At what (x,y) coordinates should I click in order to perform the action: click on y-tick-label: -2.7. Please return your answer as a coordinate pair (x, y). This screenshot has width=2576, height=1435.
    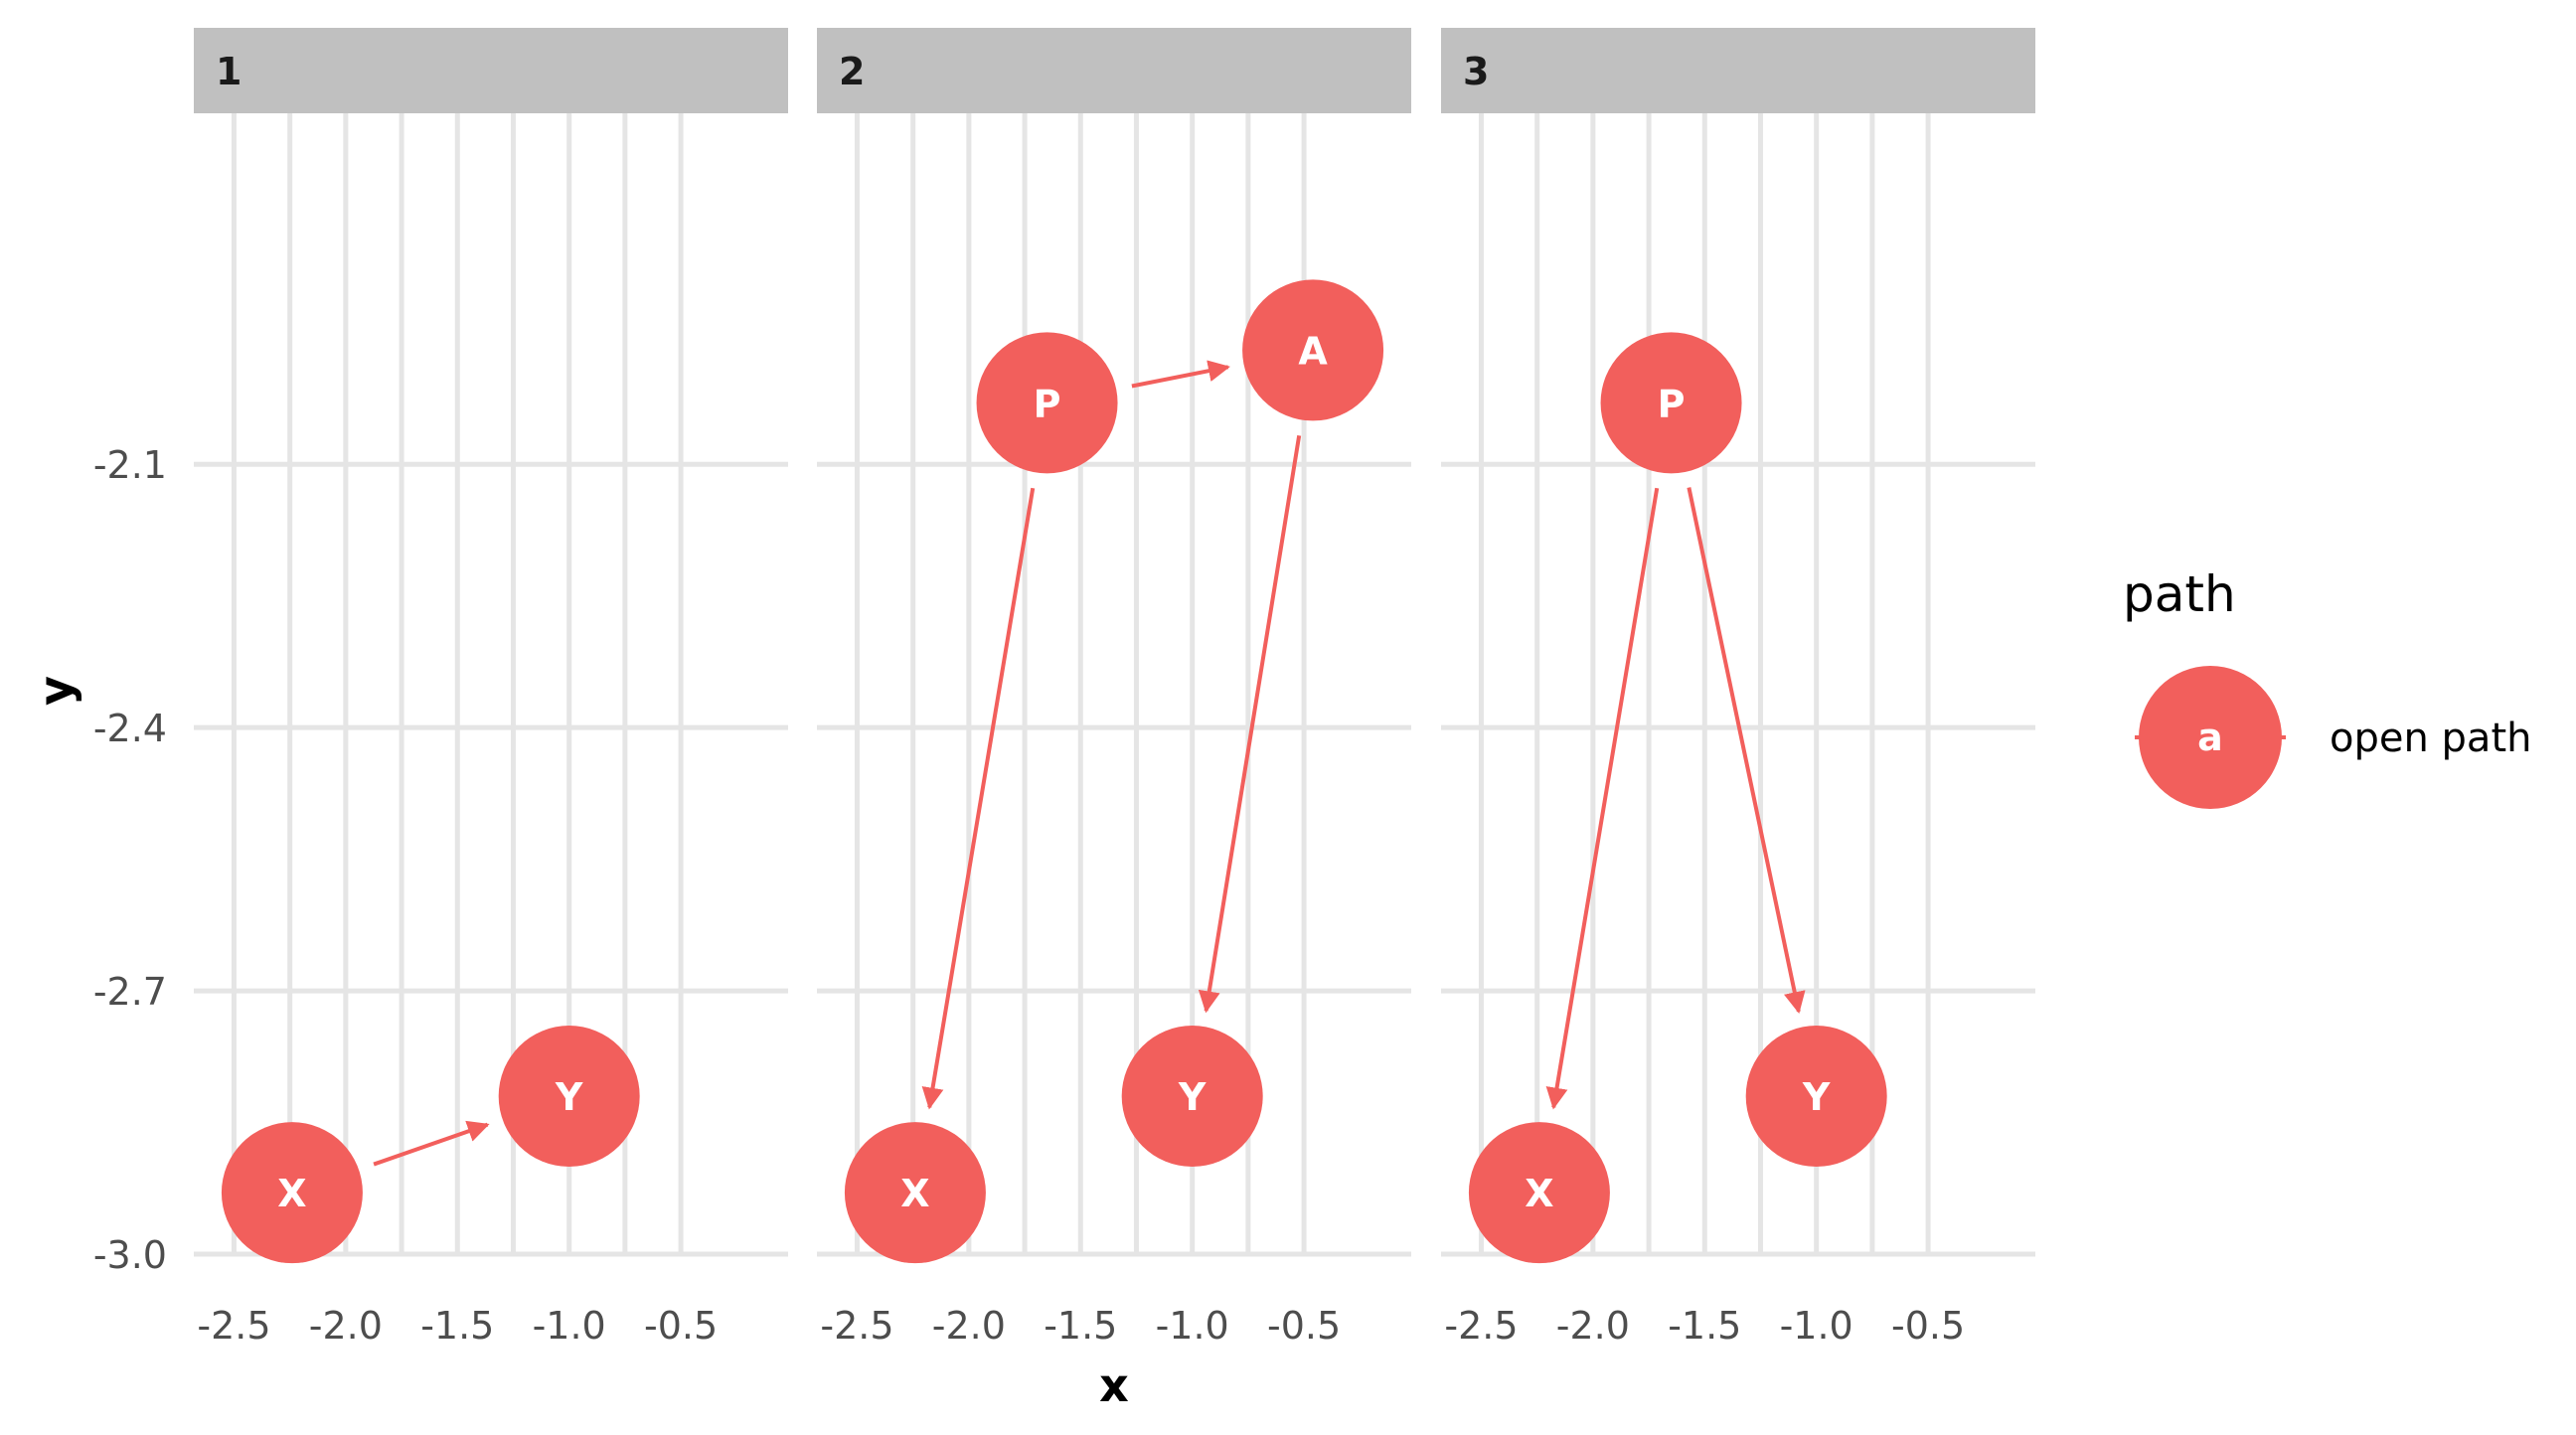
    Looking at the image, I should click on (130, 992).